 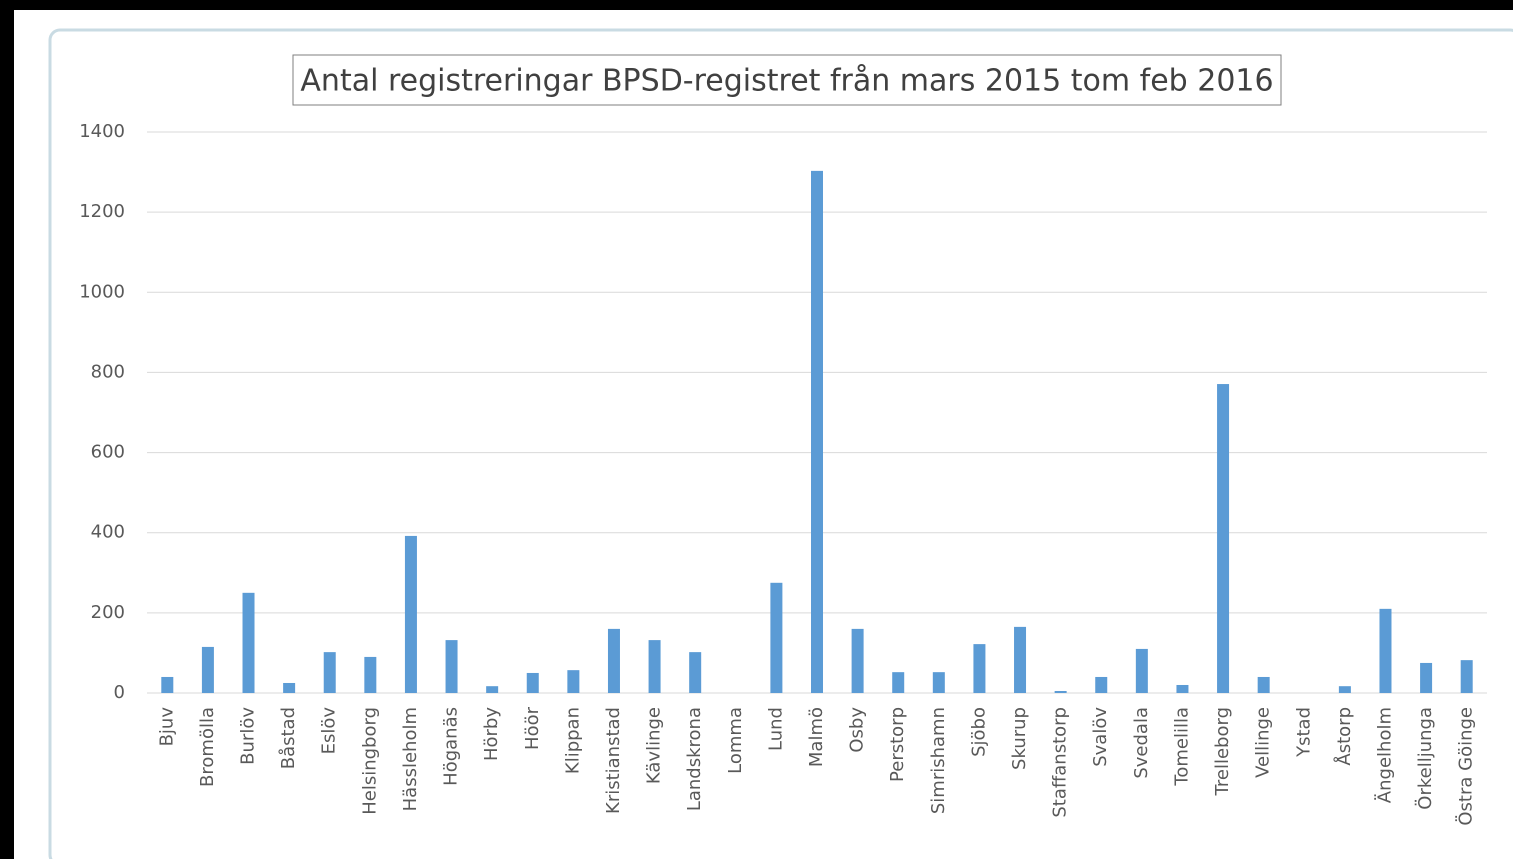 What do you see at coordinates (329, 731) in the screenshot?
I see `x-tick-label: Eslöv` at bounding box center [329, 731].